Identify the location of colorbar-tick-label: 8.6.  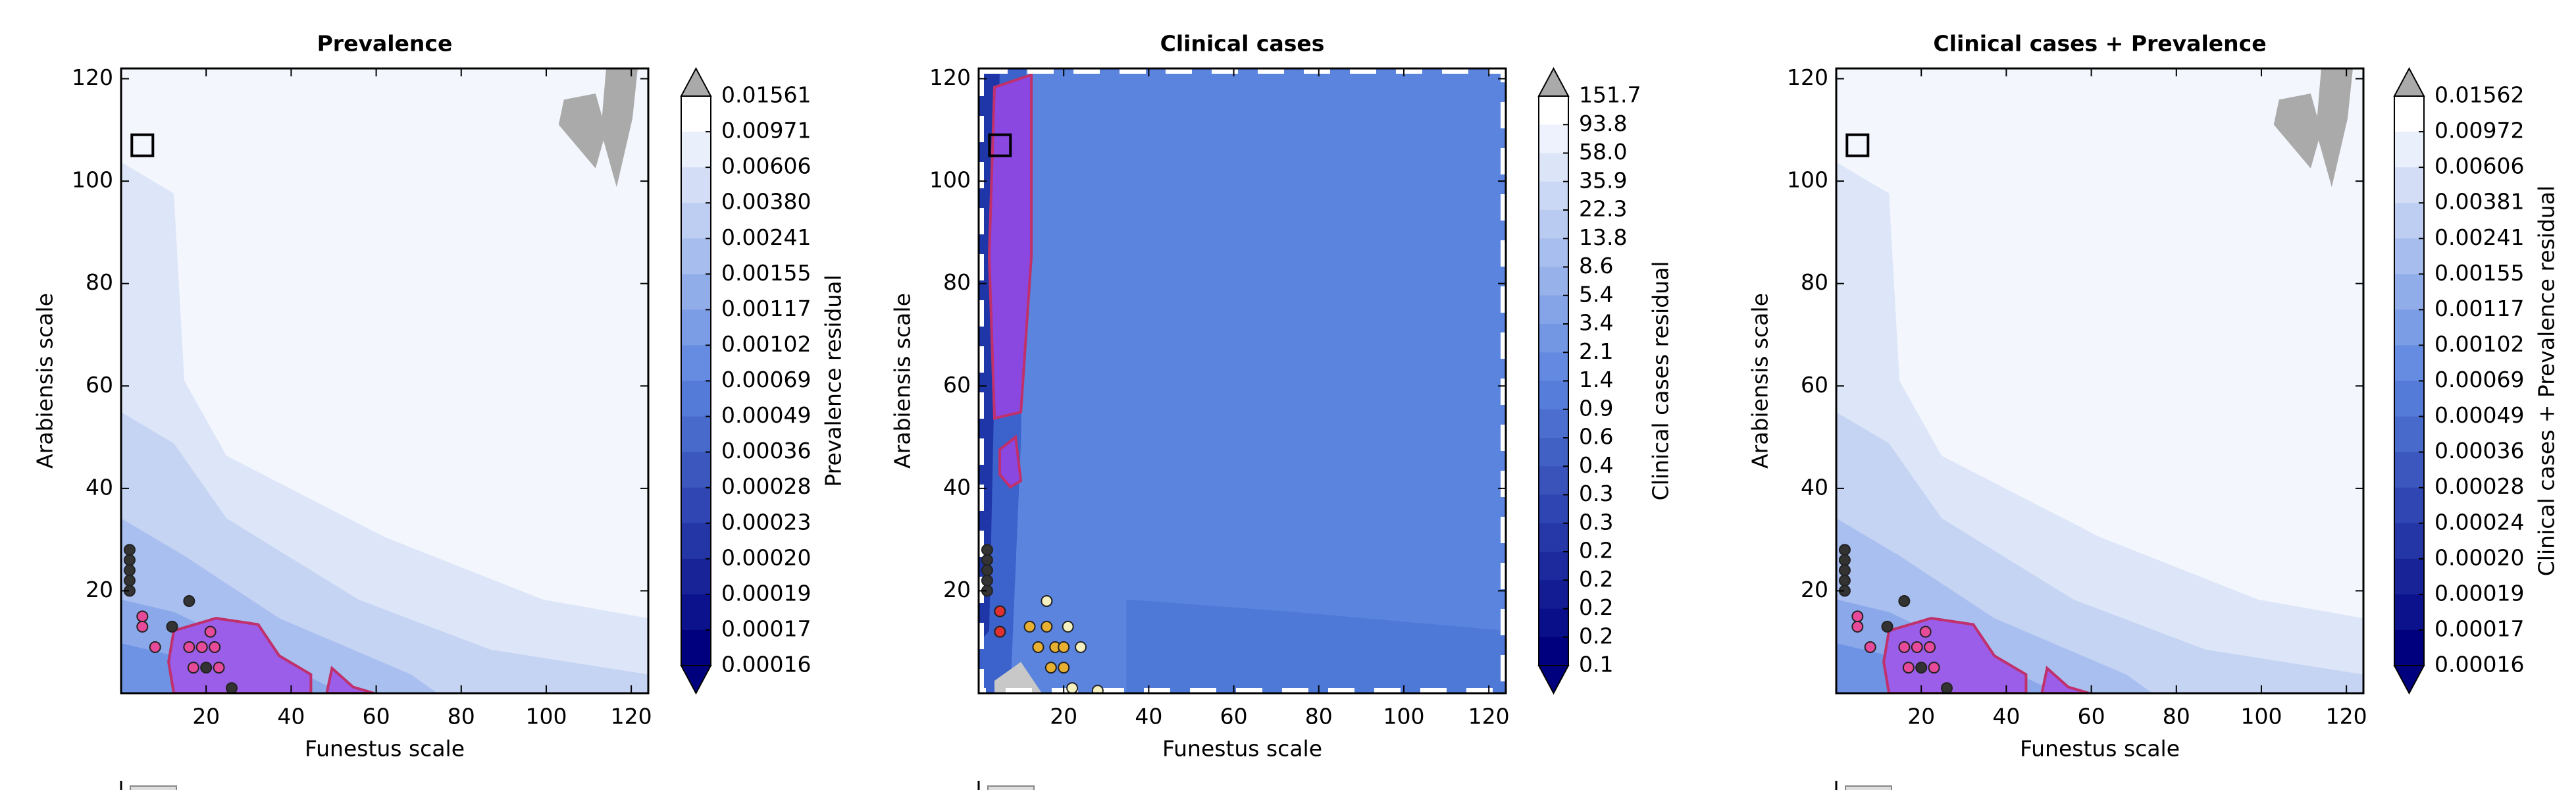
(1596, 265).